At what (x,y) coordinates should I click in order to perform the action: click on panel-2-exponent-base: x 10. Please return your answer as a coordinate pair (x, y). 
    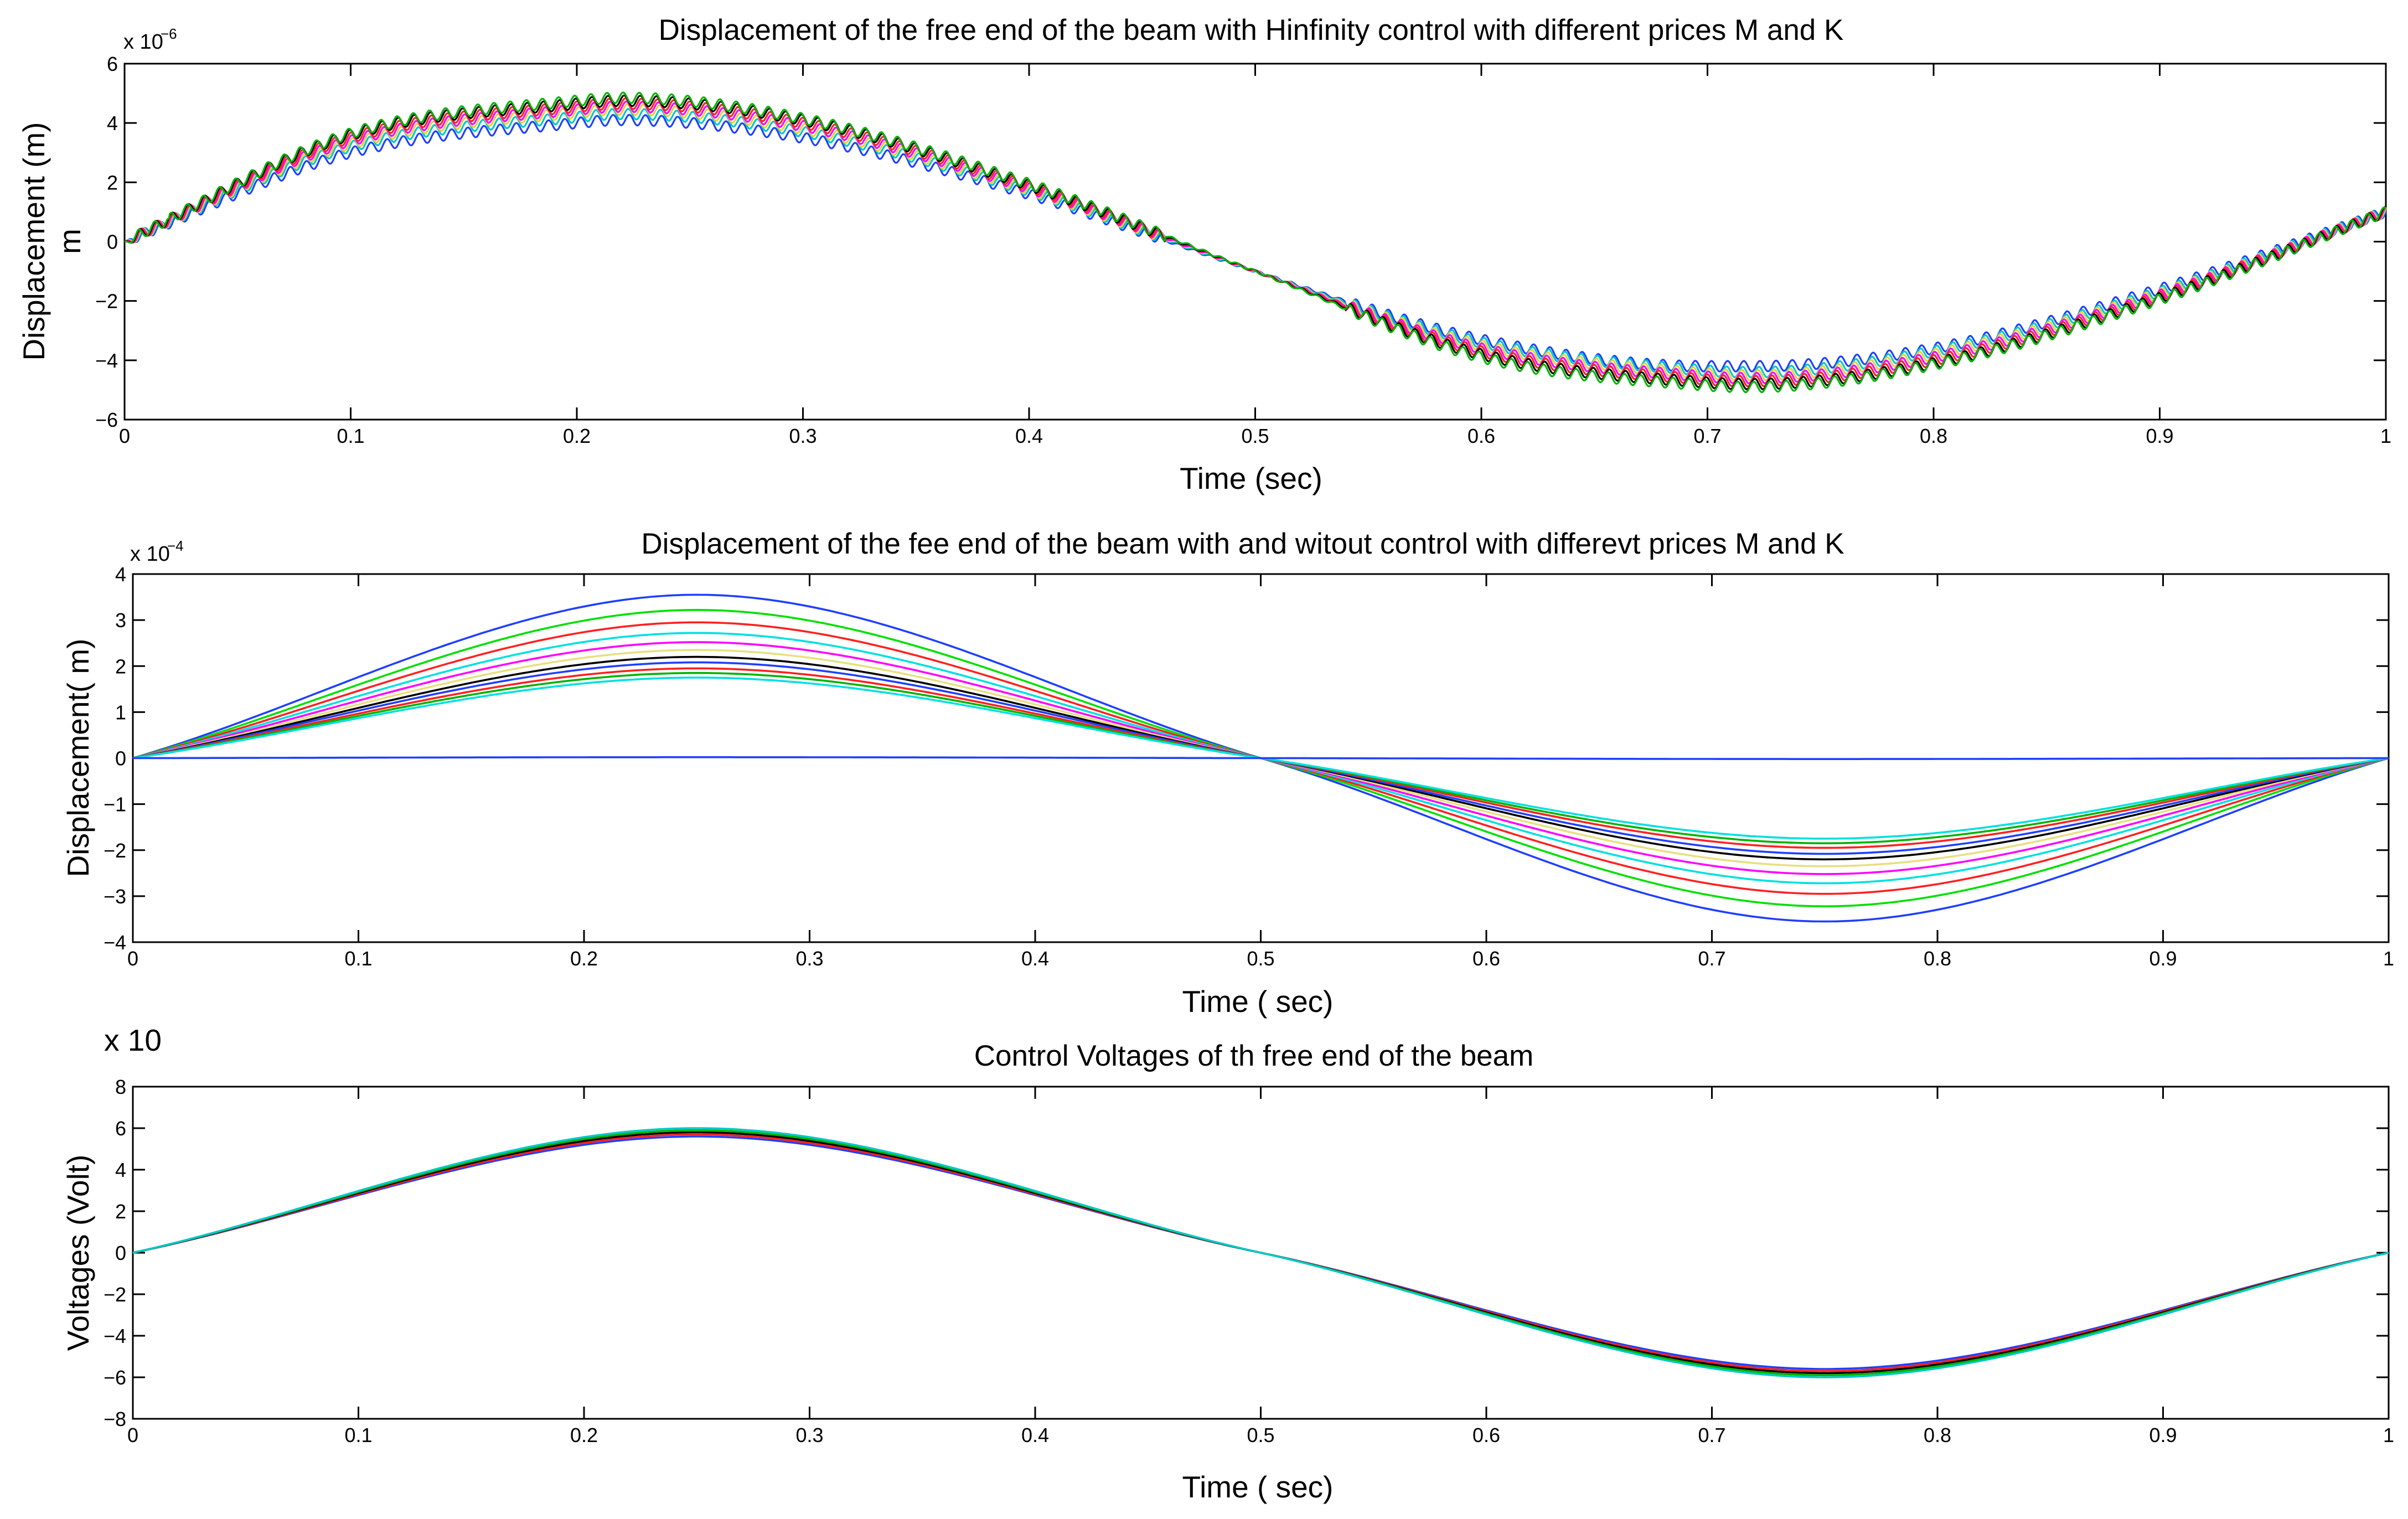
    Looking at the image, I should click on (150, 554).